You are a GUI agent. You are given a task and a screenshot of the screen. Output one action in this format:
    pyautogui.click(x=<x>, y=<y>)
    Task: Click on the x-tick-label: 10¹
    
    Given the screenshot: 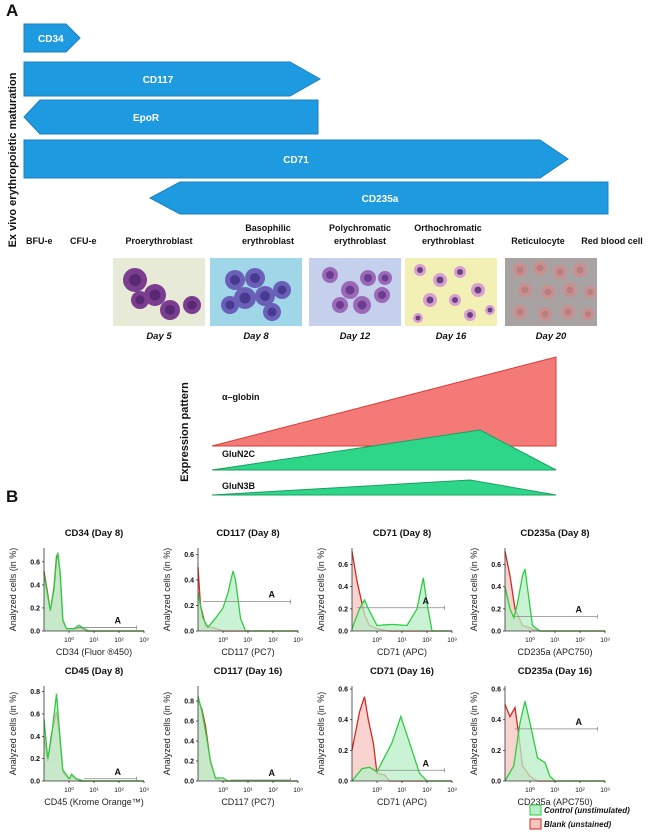 What is the action you would take?
    pyautogui.click(x=555, y=790)
    